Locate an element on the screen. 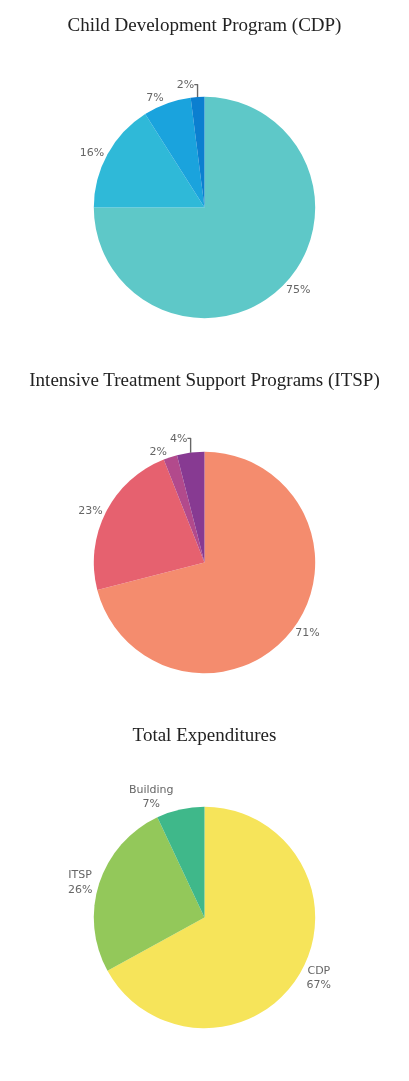 This screenshot has height=1081, width=409. data-label: 16% is located at coordinates (92, 153).